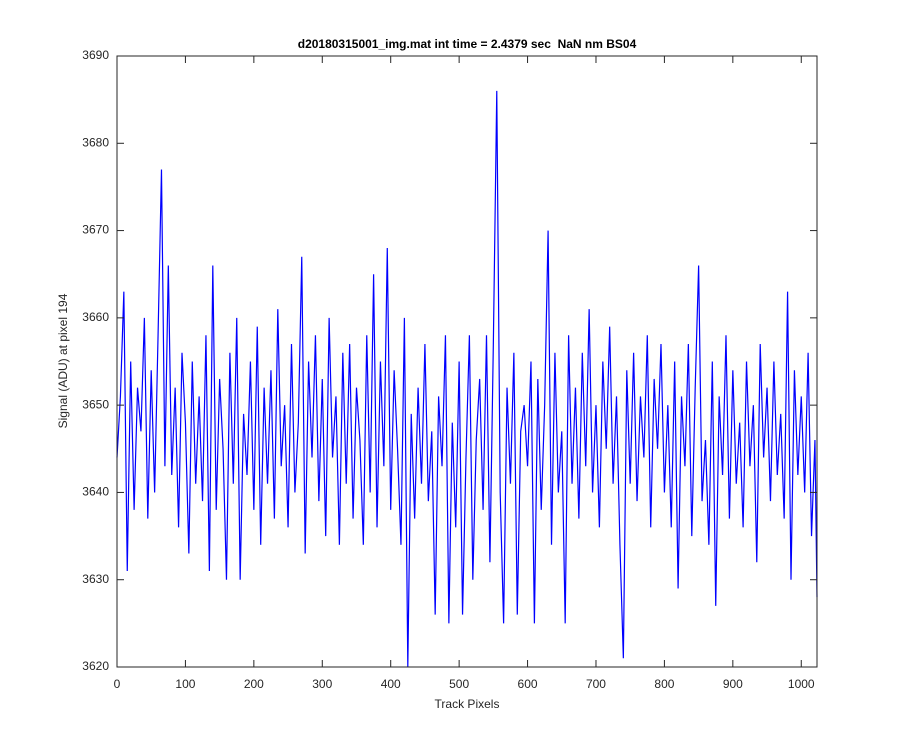  I want to click on y-tick-label: 3650, so click(95, 404).